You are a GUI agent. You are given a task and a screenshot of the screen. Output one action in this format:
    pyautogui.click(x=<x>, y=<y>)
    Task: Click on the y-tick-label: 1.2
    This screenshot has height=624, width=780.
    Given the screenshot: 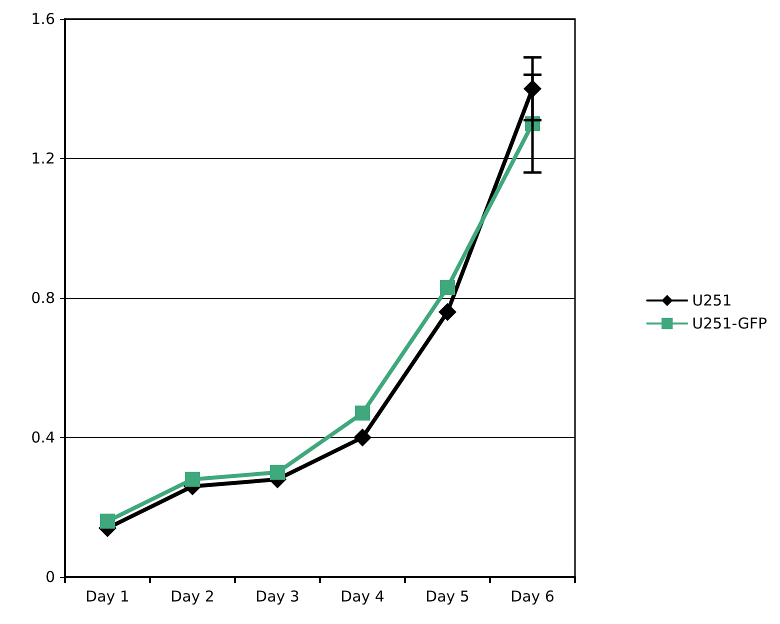 What is the action you would take?
    pyautogui.click(x=43, y=159)
    